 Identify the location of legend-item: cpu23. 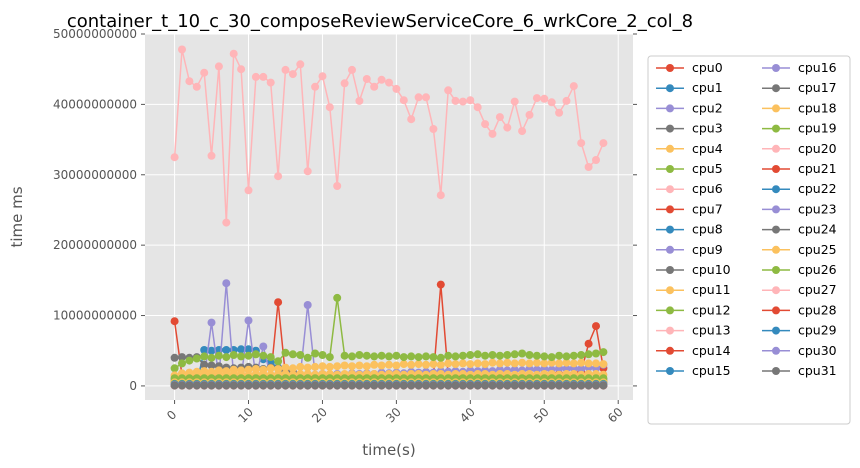
(799, 208).